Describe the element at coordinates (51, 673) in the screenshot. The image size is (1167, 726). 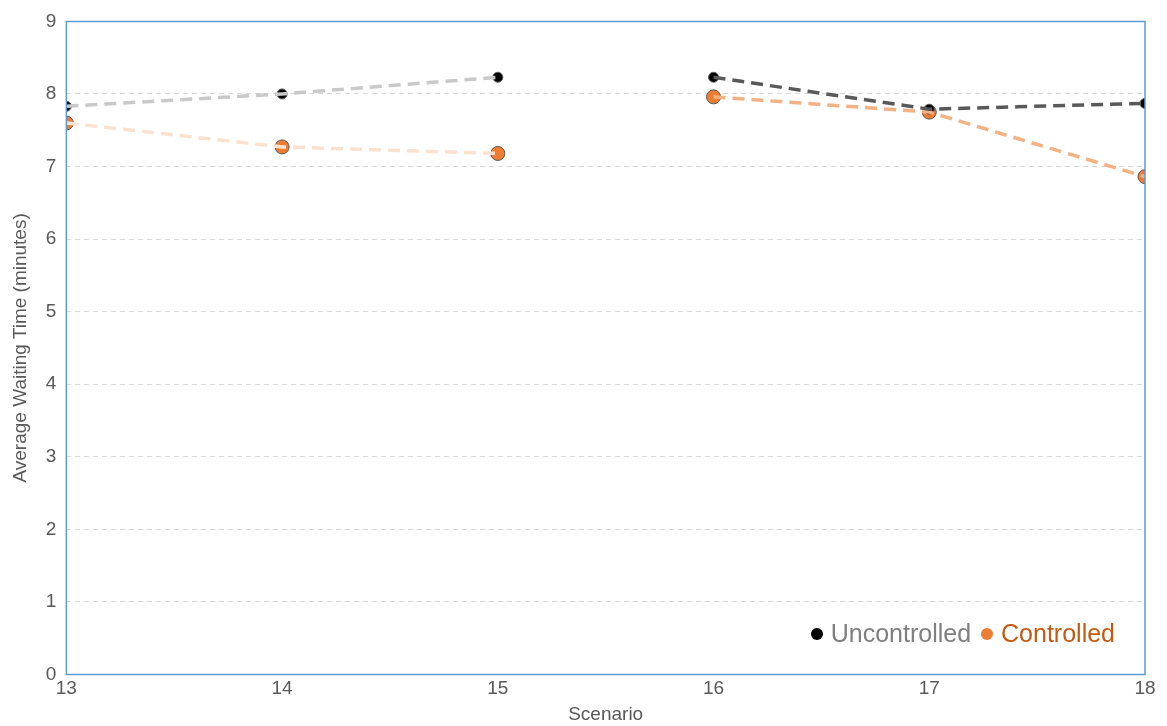
I see `y-tick-label: 0` at that location.